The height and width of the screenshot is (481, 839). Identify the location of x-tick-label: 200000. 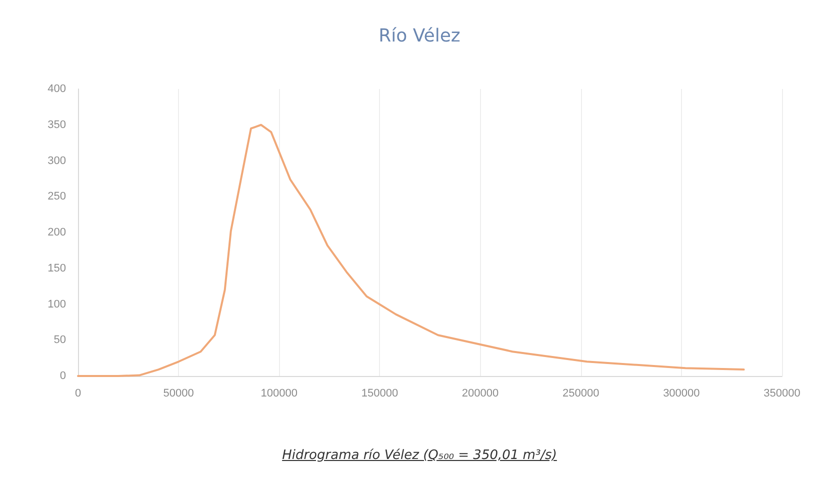
(480, 394).